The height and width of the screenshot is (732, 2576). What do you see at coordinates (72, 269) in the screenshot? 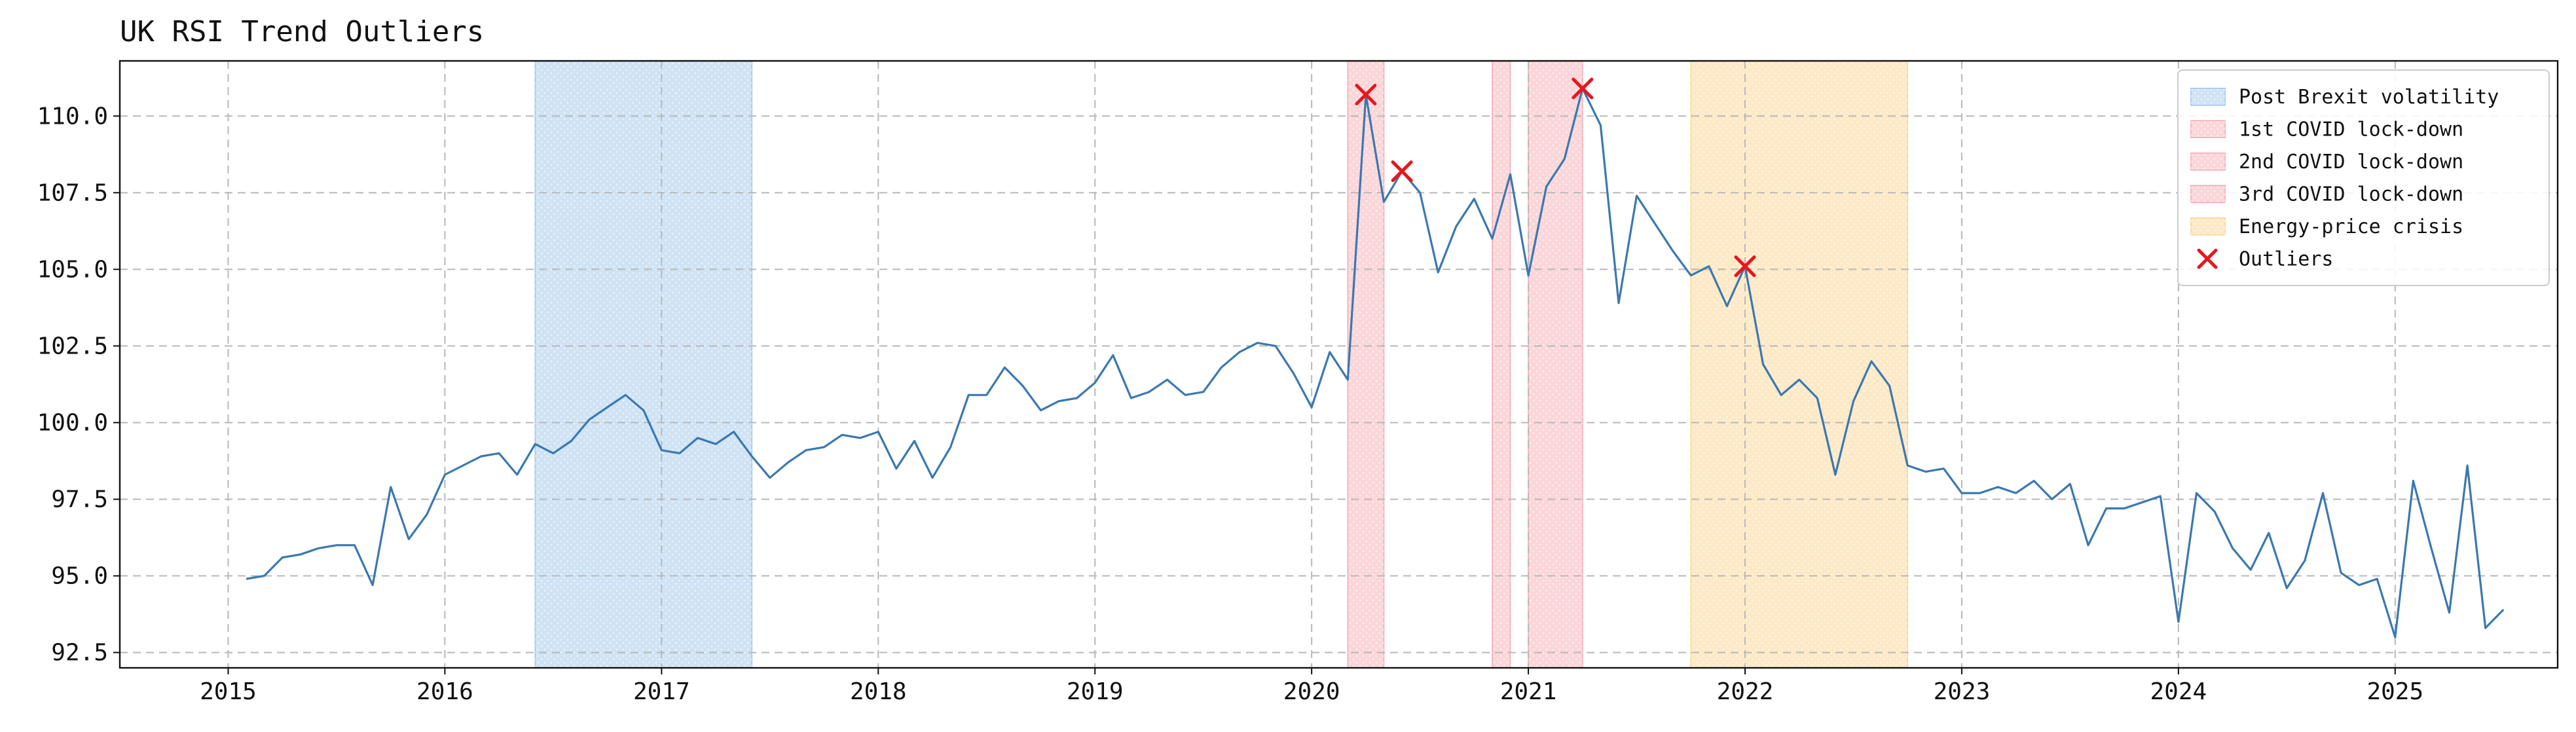
I see `y-tick-label: 105.0` at bounding box center [72, 269].